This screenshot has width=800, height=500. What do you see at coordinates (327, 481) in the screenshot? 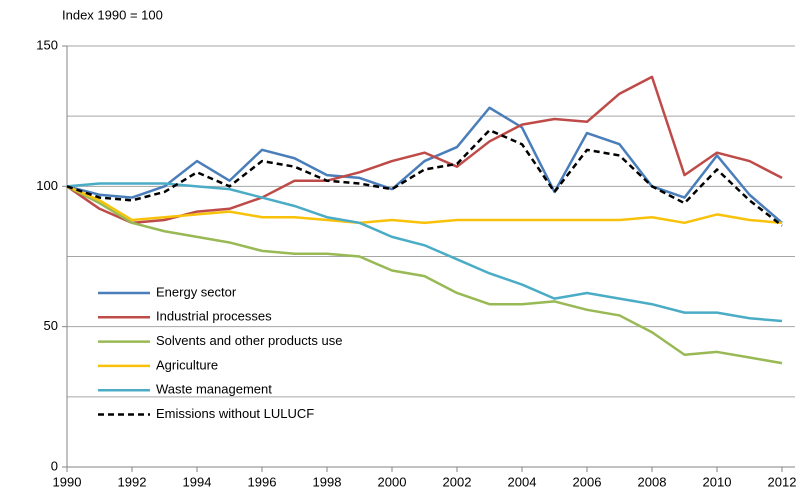
I see `x-tick-label: 1998` at bounding box center [327, 481].